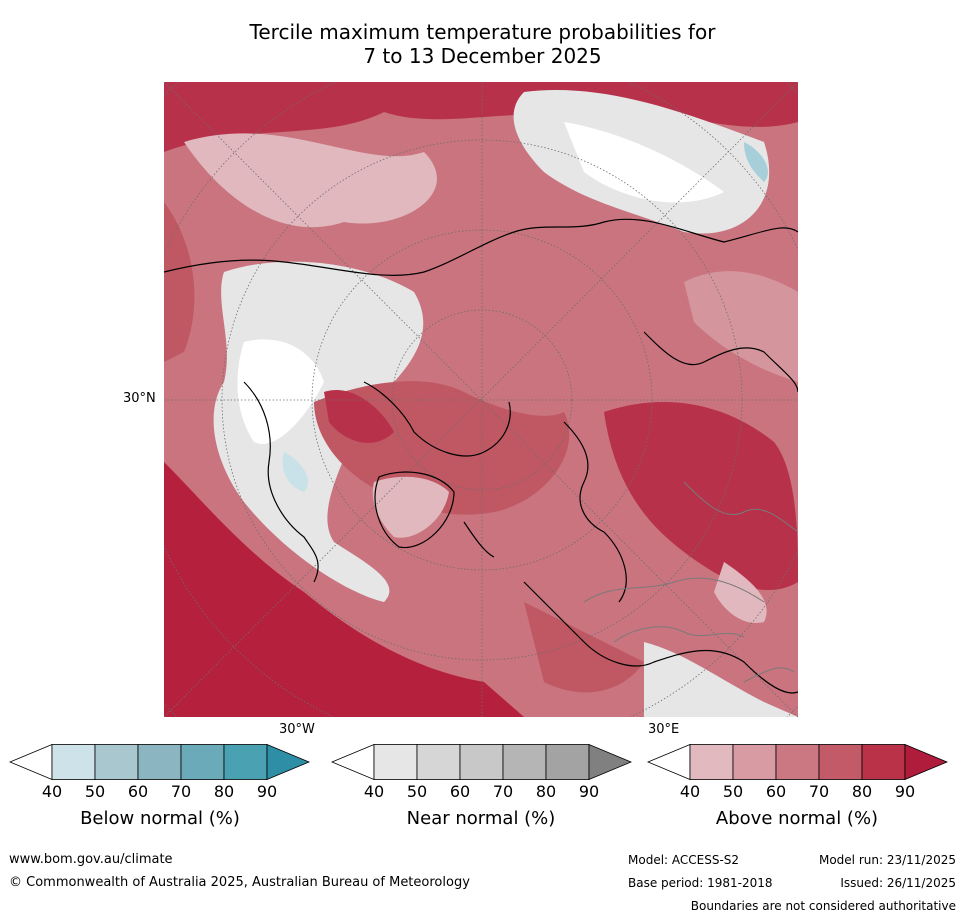 This screenshot has height=919, width=965. What do you see at coordinates (756, 162) in the screenshot?
I see `region-below-normal-siberia` at bounding box center [756, 162].